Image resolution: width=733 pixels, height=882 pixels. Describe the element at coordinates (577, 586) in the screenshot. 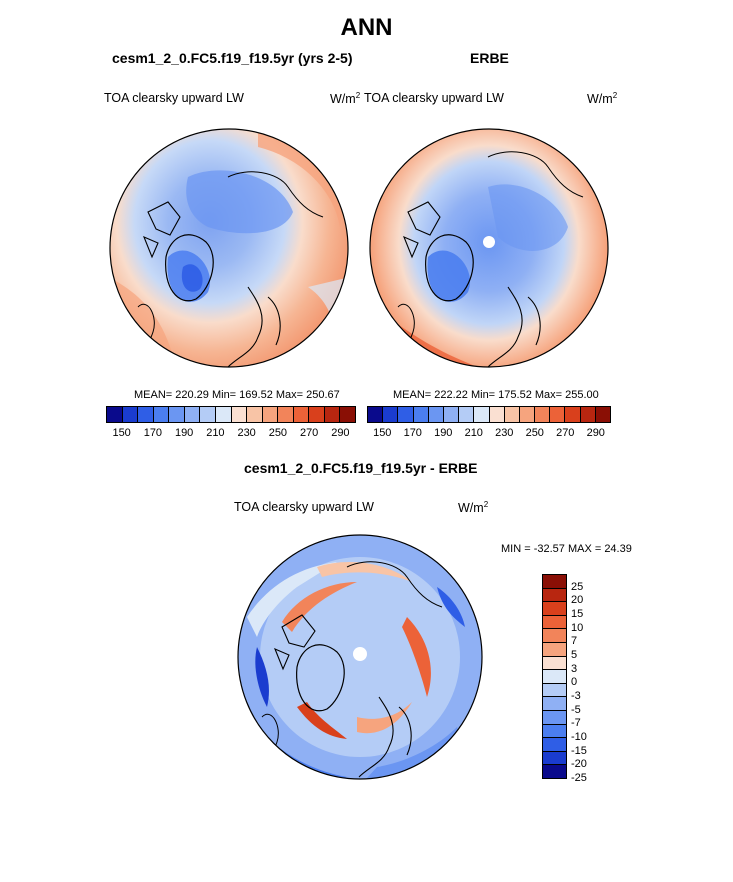

I see `colorbar-tick-label: 25` at that location.